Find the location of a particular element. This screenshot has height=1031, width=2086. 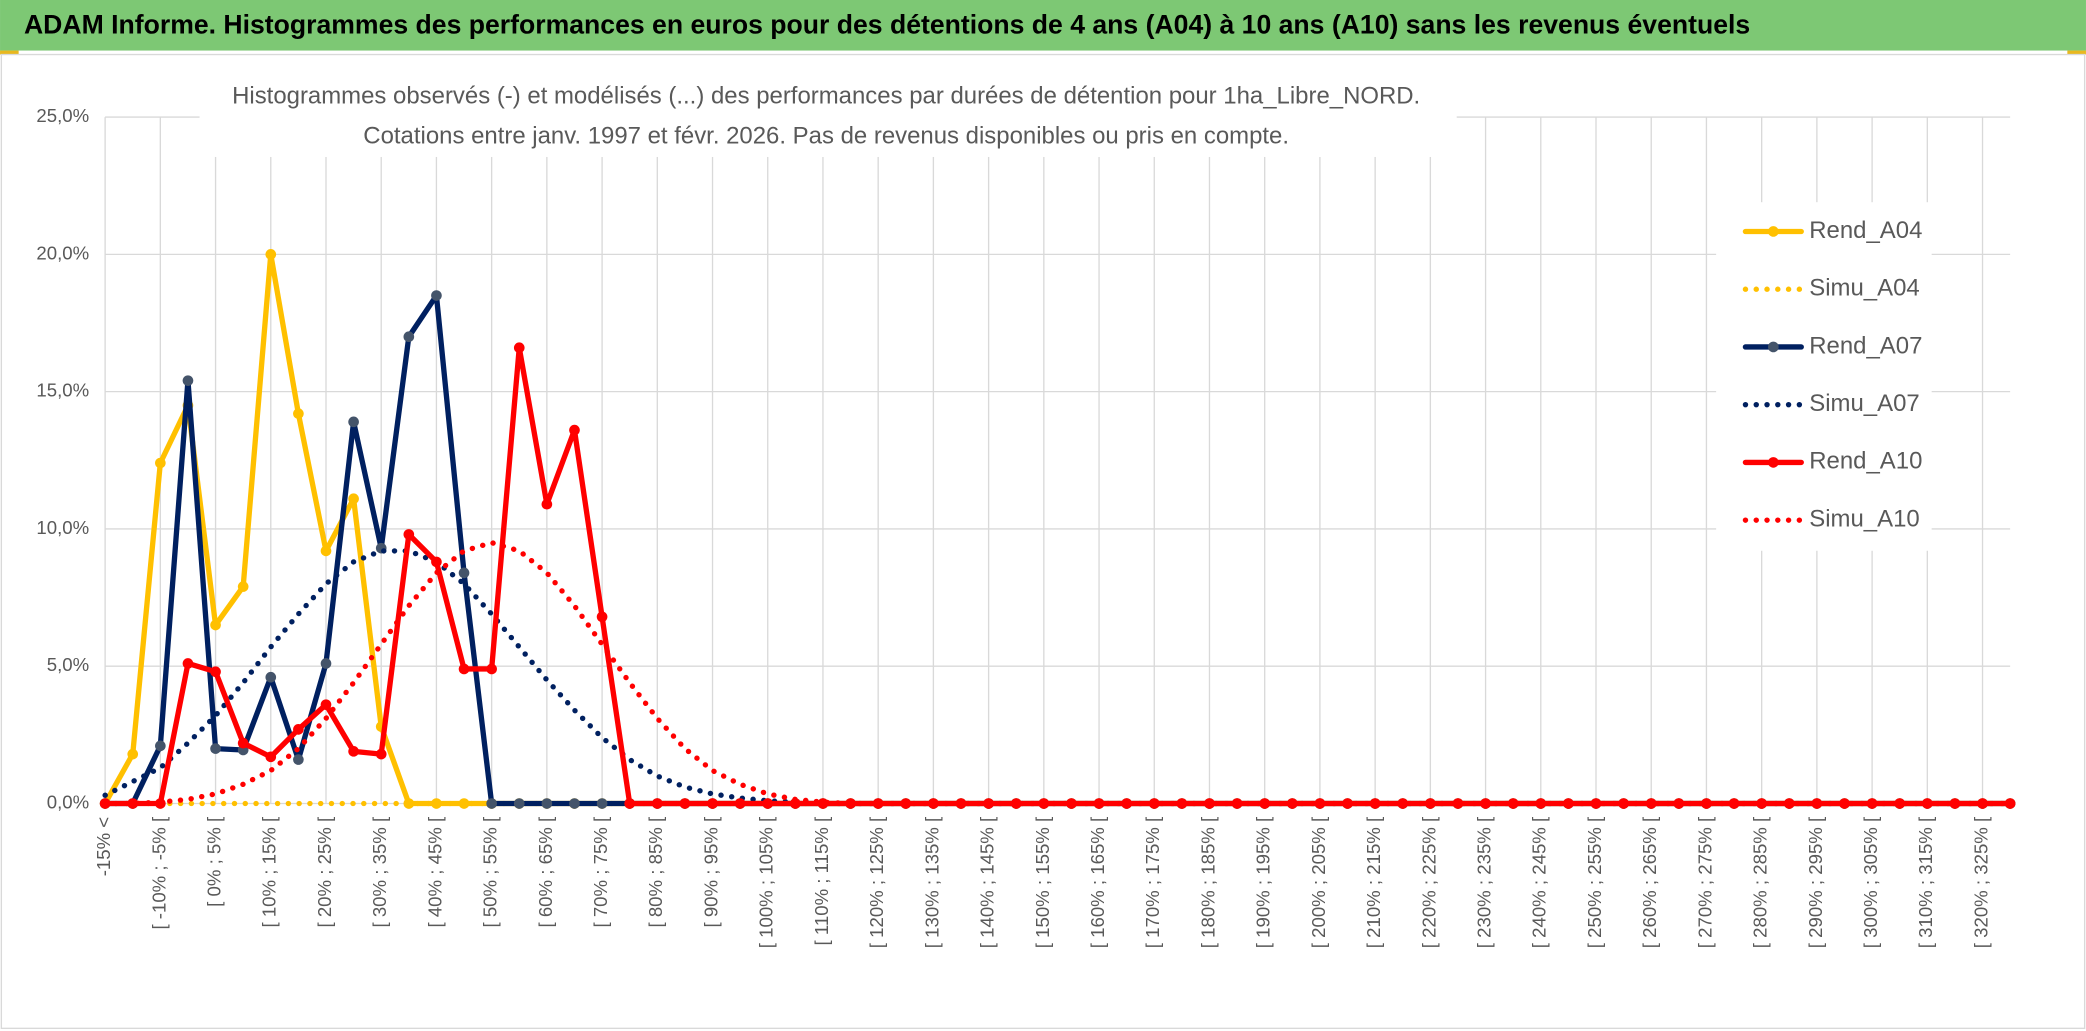

legend-label: Simu_A07 is located at coordinates (1864, 403).